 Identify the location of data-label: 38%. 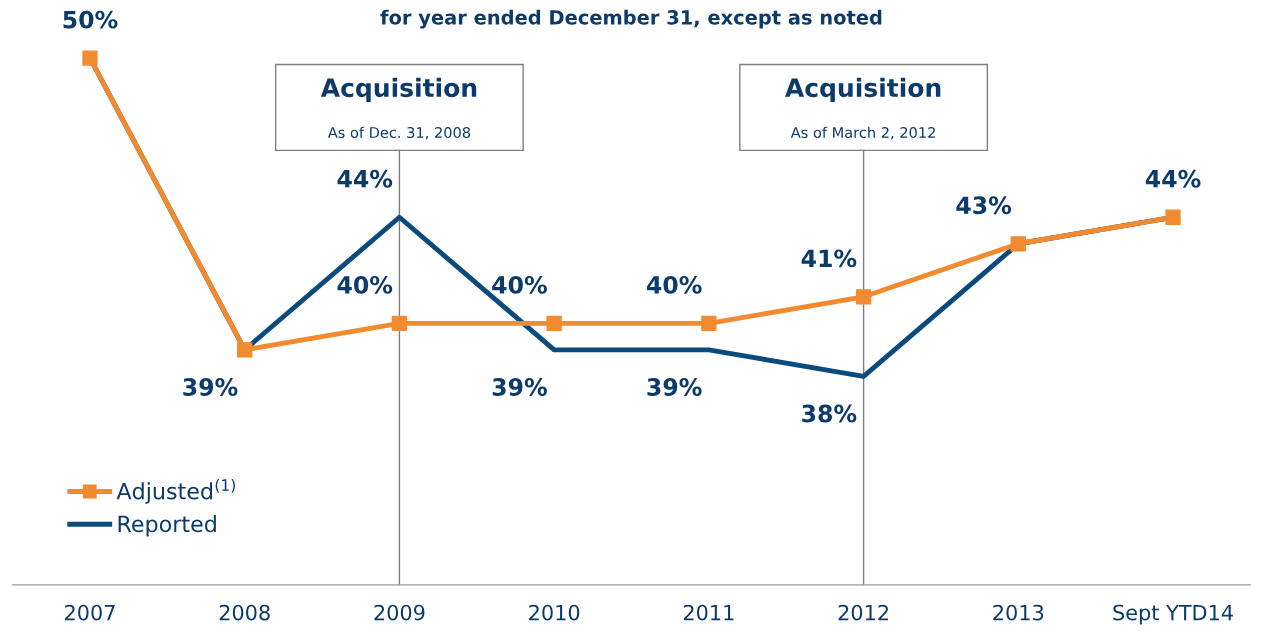
(829, 413).